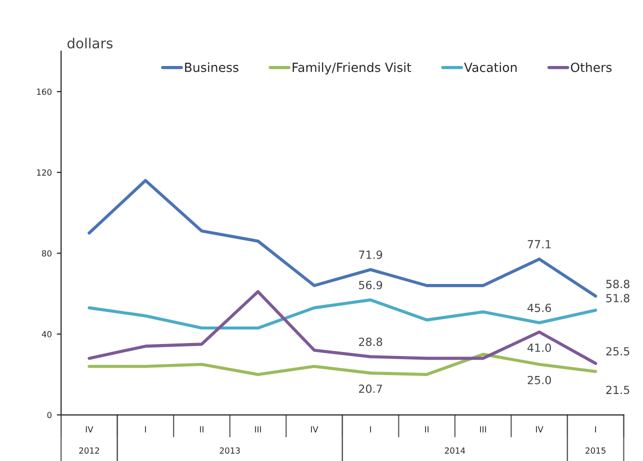 Image resolution: width=643 pixels, height=461 pixels. Describe the element at coordinates (370, 388) in the screenshot. I see `data-label: 20.7` at that location.